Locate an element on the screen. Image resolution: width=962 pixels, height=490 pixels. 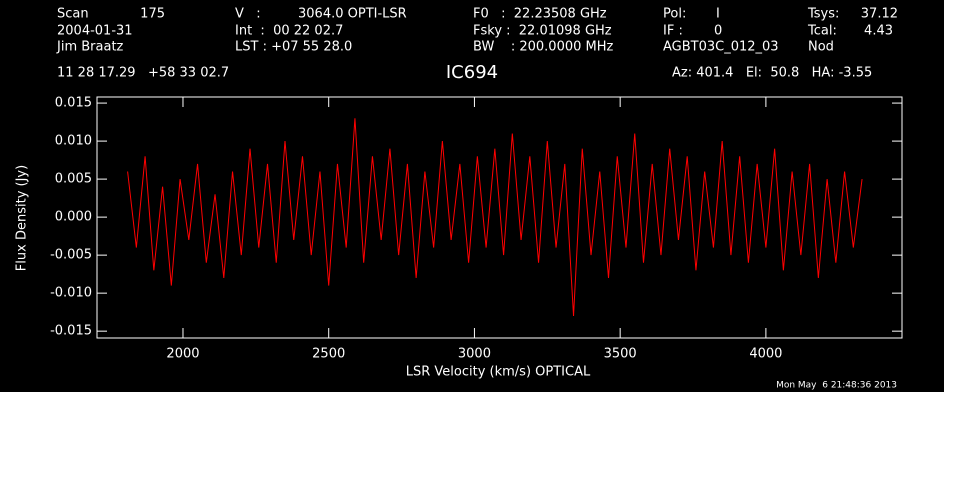
header-text: Int : 00 22 02.7 is located at coordinates (289, 31).